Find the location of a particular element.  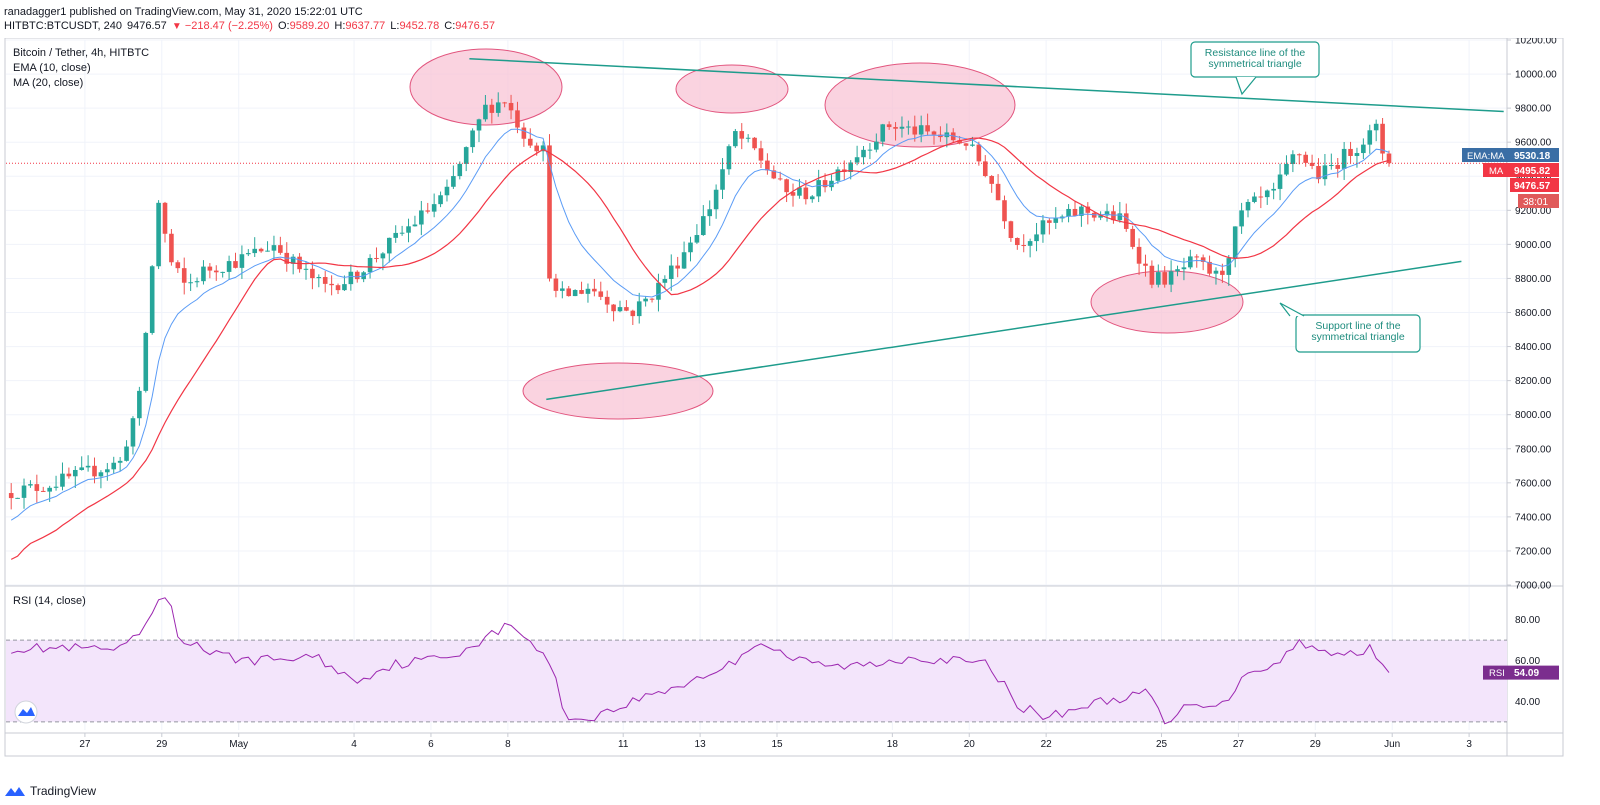

ema-legend: EMA (10, close) is located at coordinates (52, 68).